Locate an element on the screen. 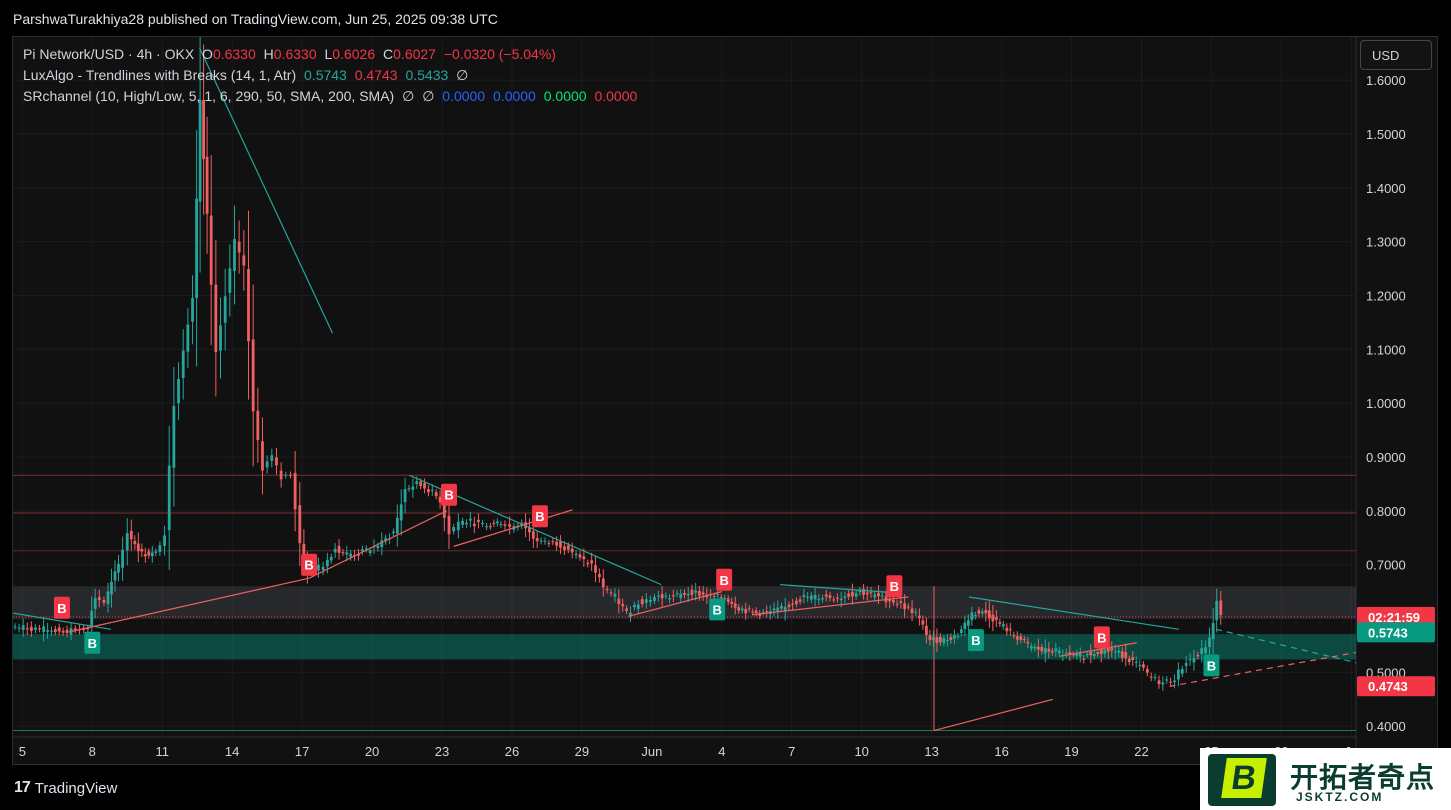  x-tick-label: 11 is located at coordinates (162, 751).